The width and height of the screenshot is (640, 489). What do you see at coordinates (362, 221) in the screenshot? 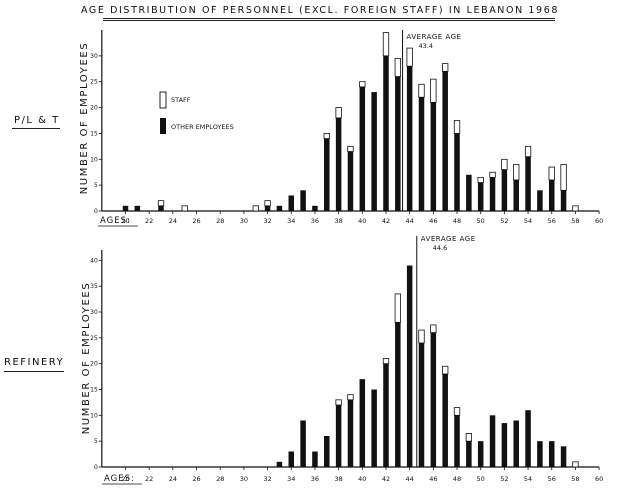
I see `chart1-x-tick-label: 40` at bounding box center [362, 221].